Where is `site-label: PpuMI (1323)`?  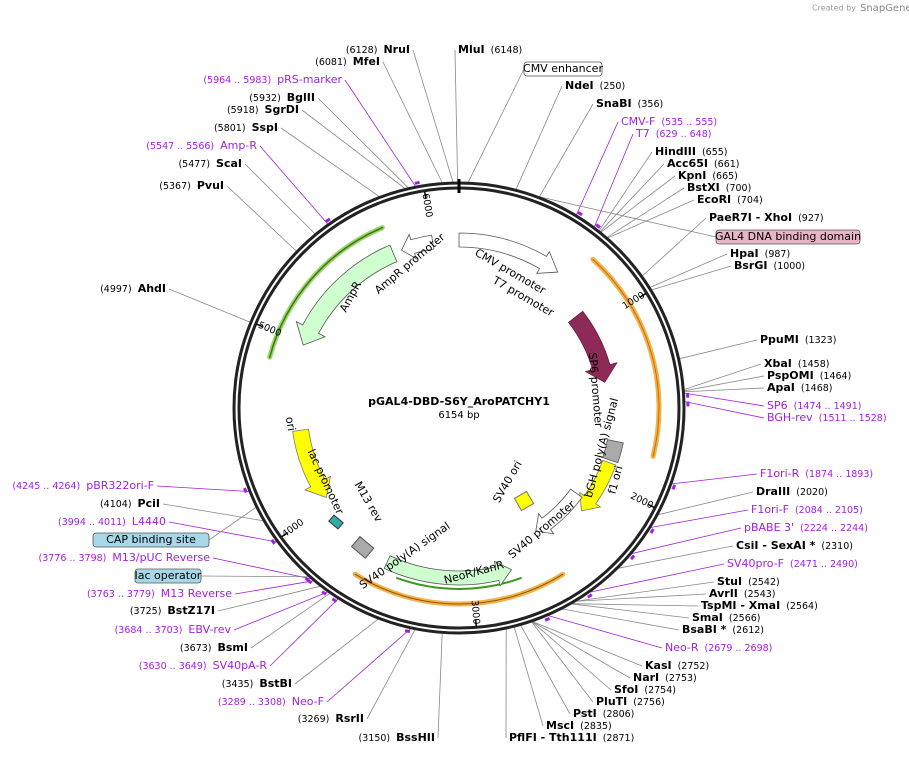 site-label: PpuMI (1323) is located at coordinates (798, 339).